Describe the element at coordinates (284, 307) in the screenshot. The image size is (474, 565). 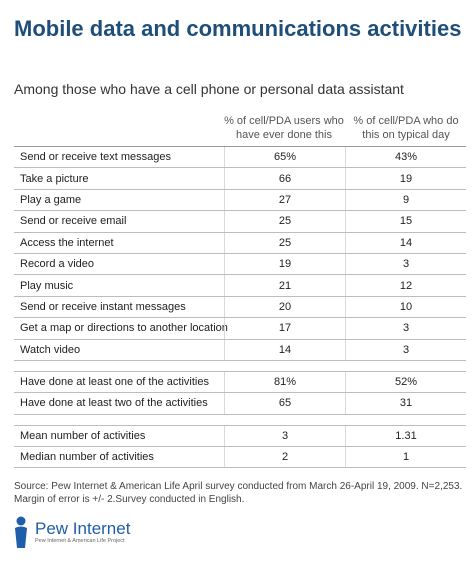
I see `value-ever: 20` at that location.